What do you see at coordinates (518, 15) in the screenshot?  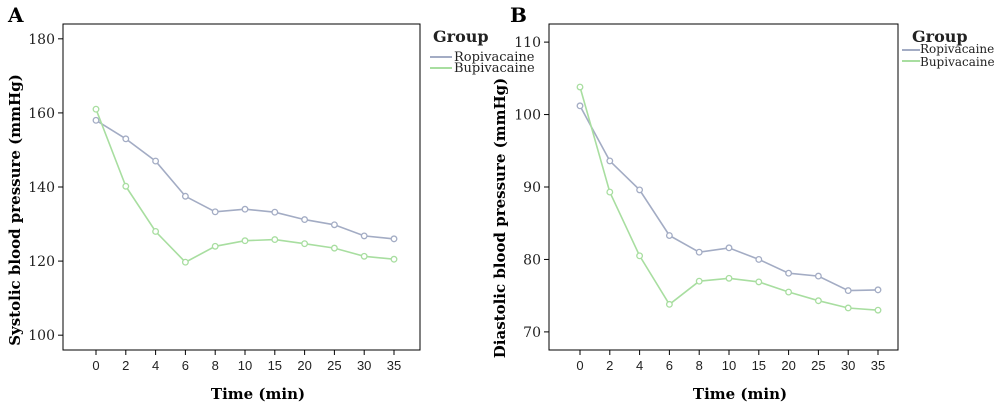 I see `panel-label: B` at bounding box center [518, 15].